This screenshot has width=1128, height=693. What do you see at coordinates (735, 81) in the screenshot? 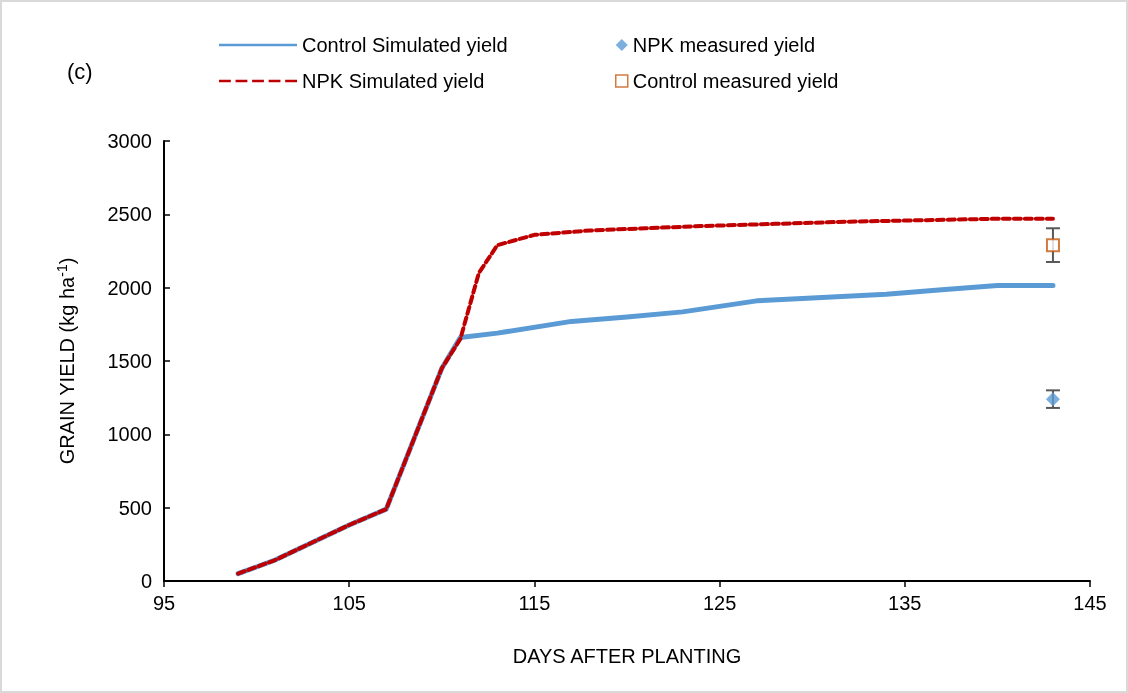
I see `legend-label: Control measured yield` at bounding box center [735, 81].